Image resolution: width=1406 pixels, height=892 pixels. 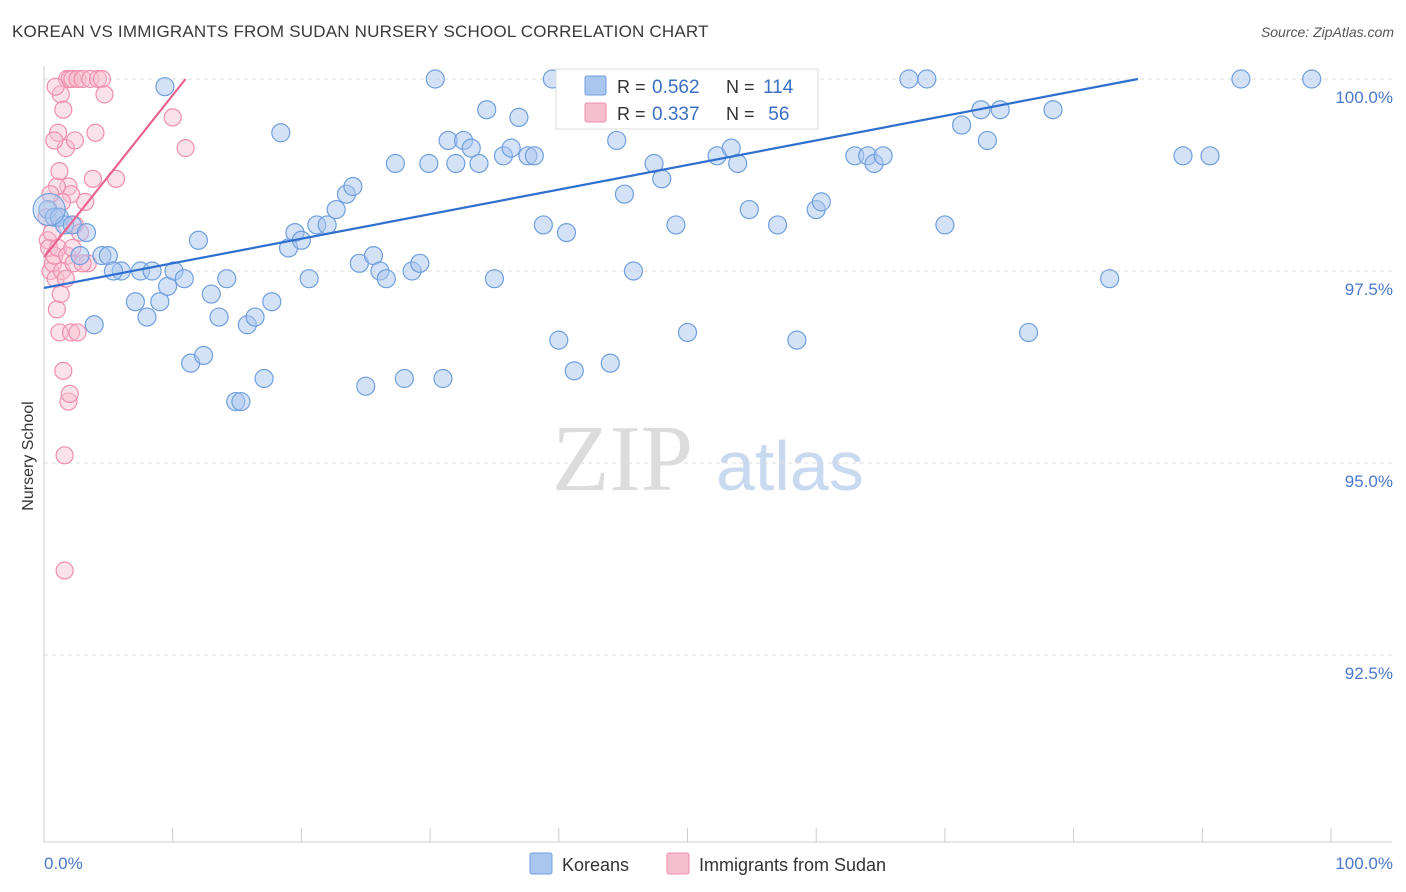 I want to click on legend-sudan-label: Immigrants from Sudan, so click(x=792, y=865).